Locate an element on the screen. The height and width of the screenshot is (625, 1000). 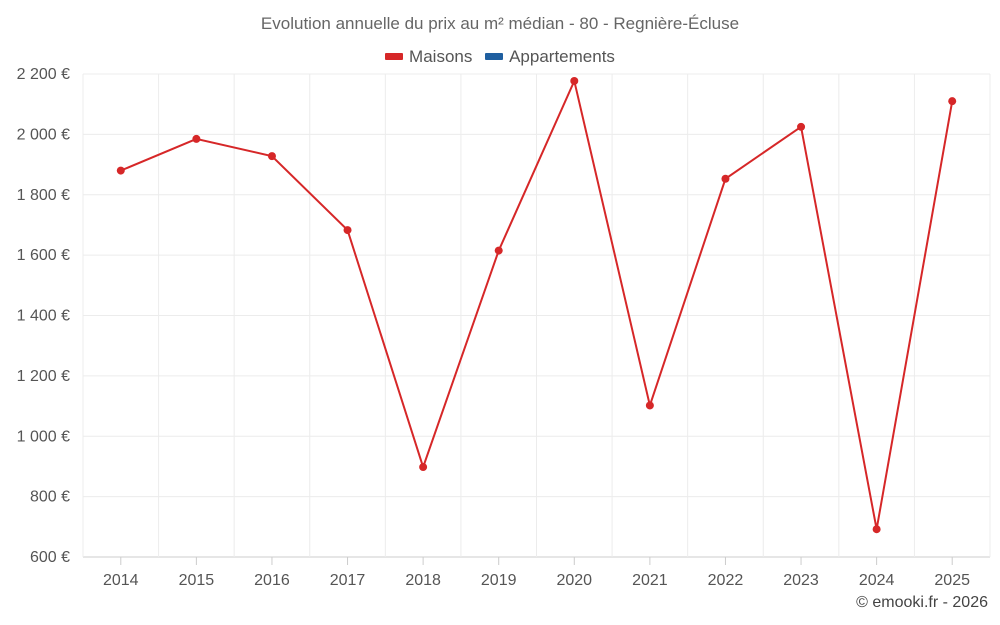
credit-text: © emooki.fr - 2026 is located at coordinates (922, 602).